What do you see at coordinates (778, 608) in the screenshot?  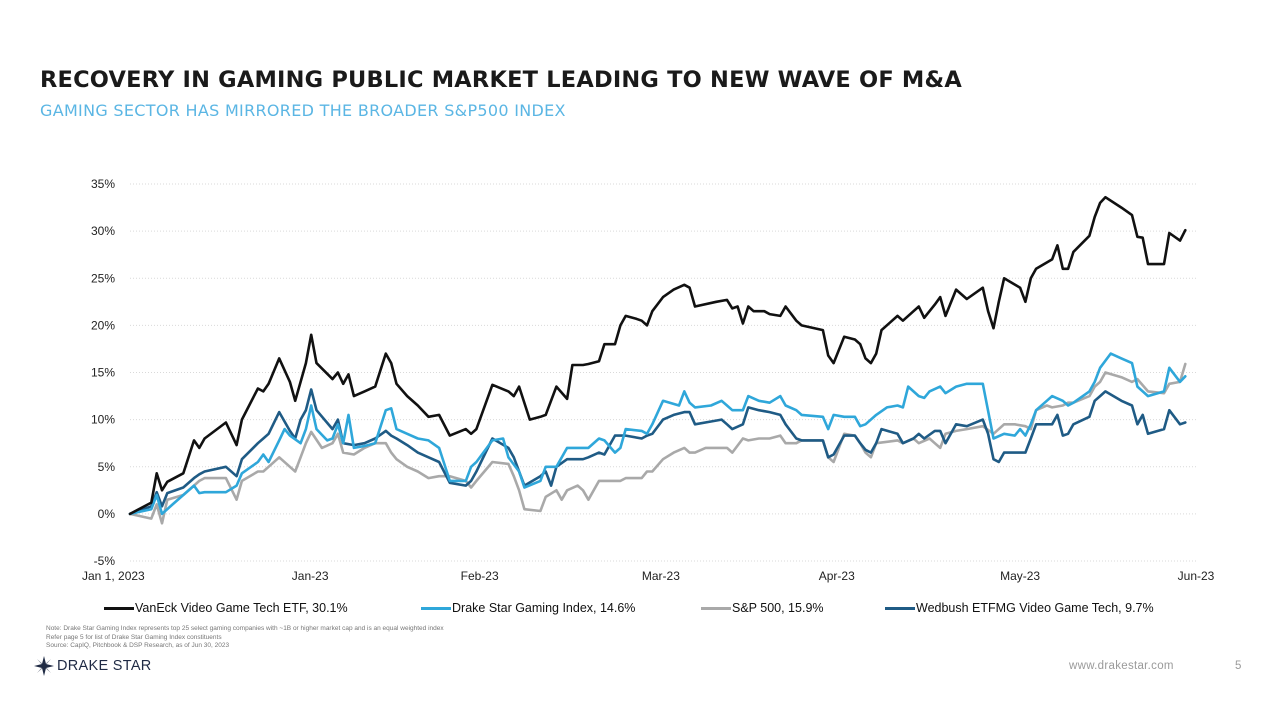 I see `legend-label-sp500: S&P 500, 15.9%` at bounding box center [778, 608].